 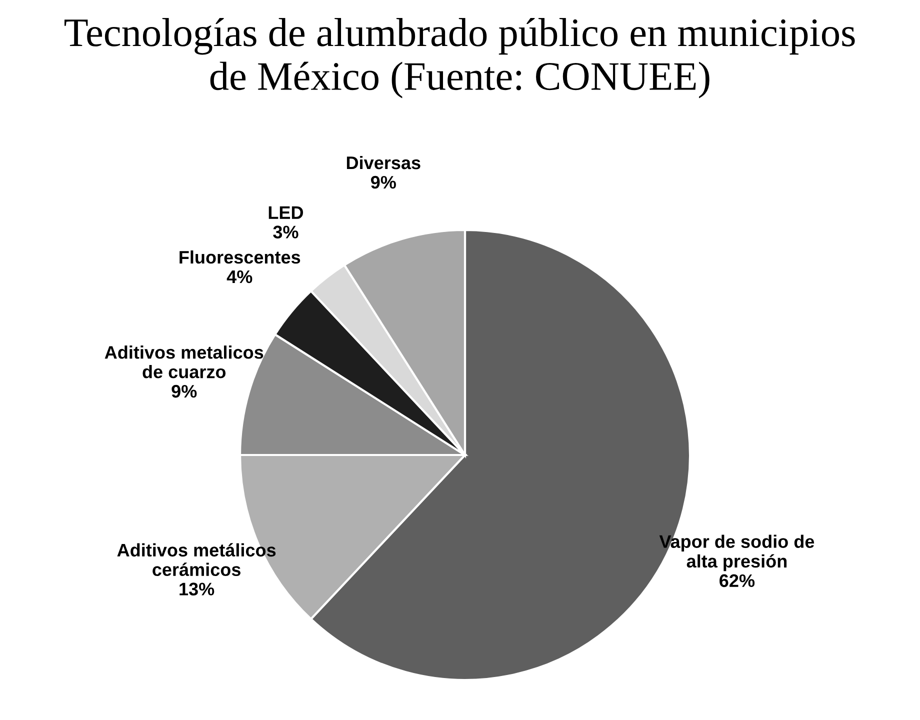 I want to click on chart-title: Tecnologías de alumbrado público en municipios de México (Fuente: CONUEE), so click(x=459, y=58).